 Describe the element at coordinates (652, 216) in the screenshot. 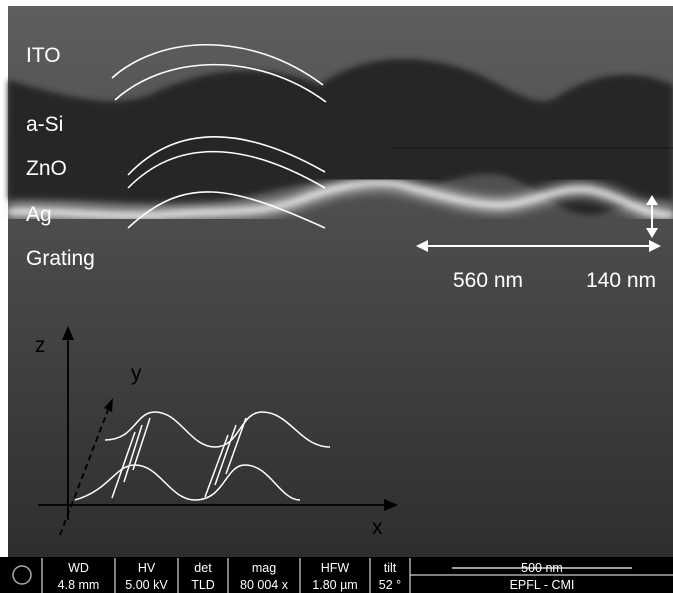

I see `arrowheads` at that location.